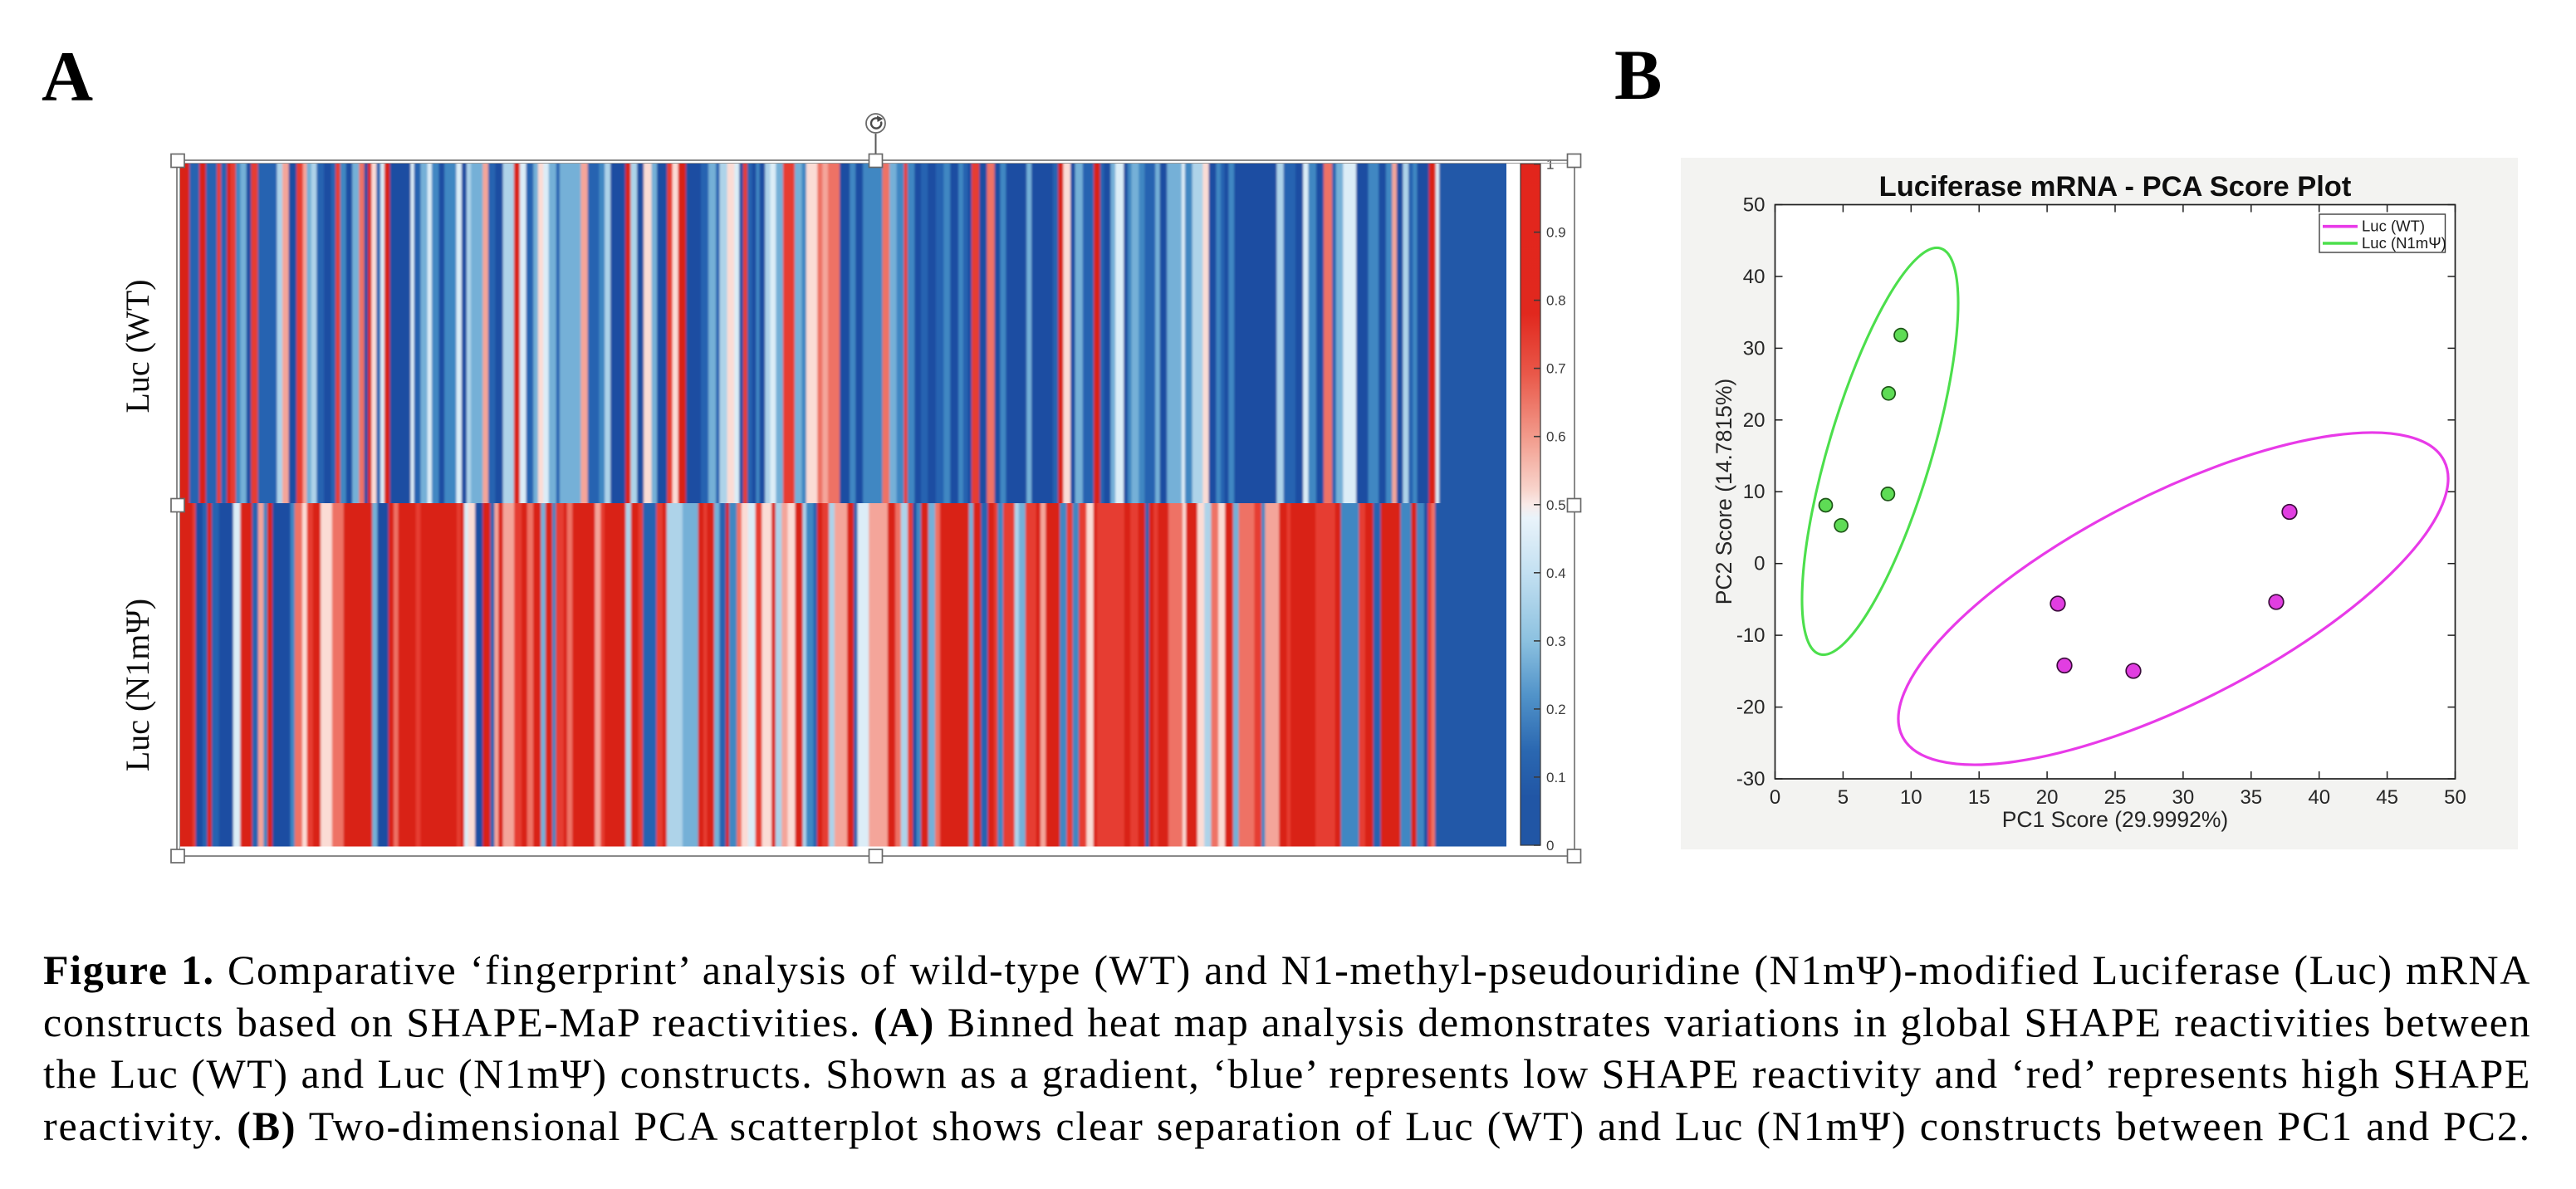 Image resolution: width=2576 pixels, height=1189 pixels. I want to click on svg-text: 35, so click(2251, 797).